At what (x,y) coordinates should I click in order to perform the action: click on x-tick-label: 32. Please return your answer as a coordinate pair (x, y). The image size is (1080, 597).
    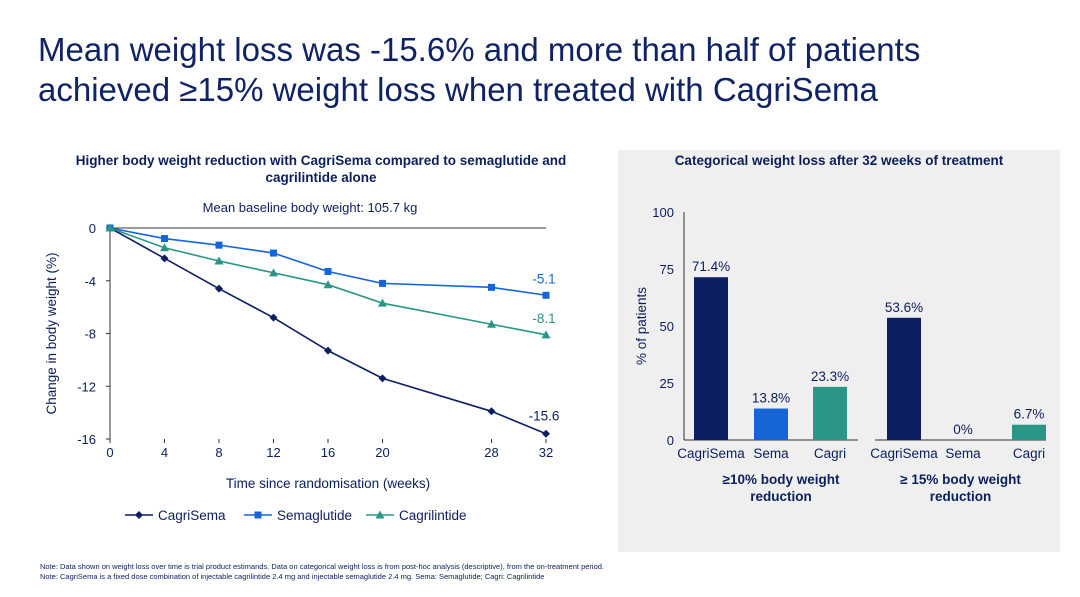
    Looking at the image, I should click on (546, 452).